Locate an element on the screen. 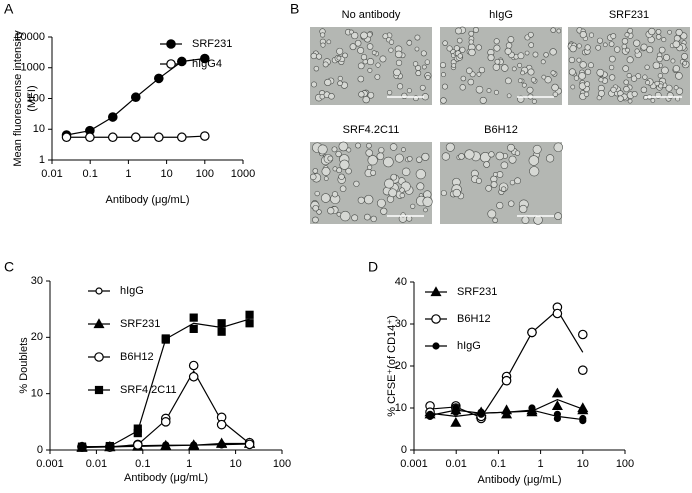 Image resolution: width=692 pixels, height=493 pixels. x-axis-label: Antibody (μg/mL) is located at coordinates (148, 200).